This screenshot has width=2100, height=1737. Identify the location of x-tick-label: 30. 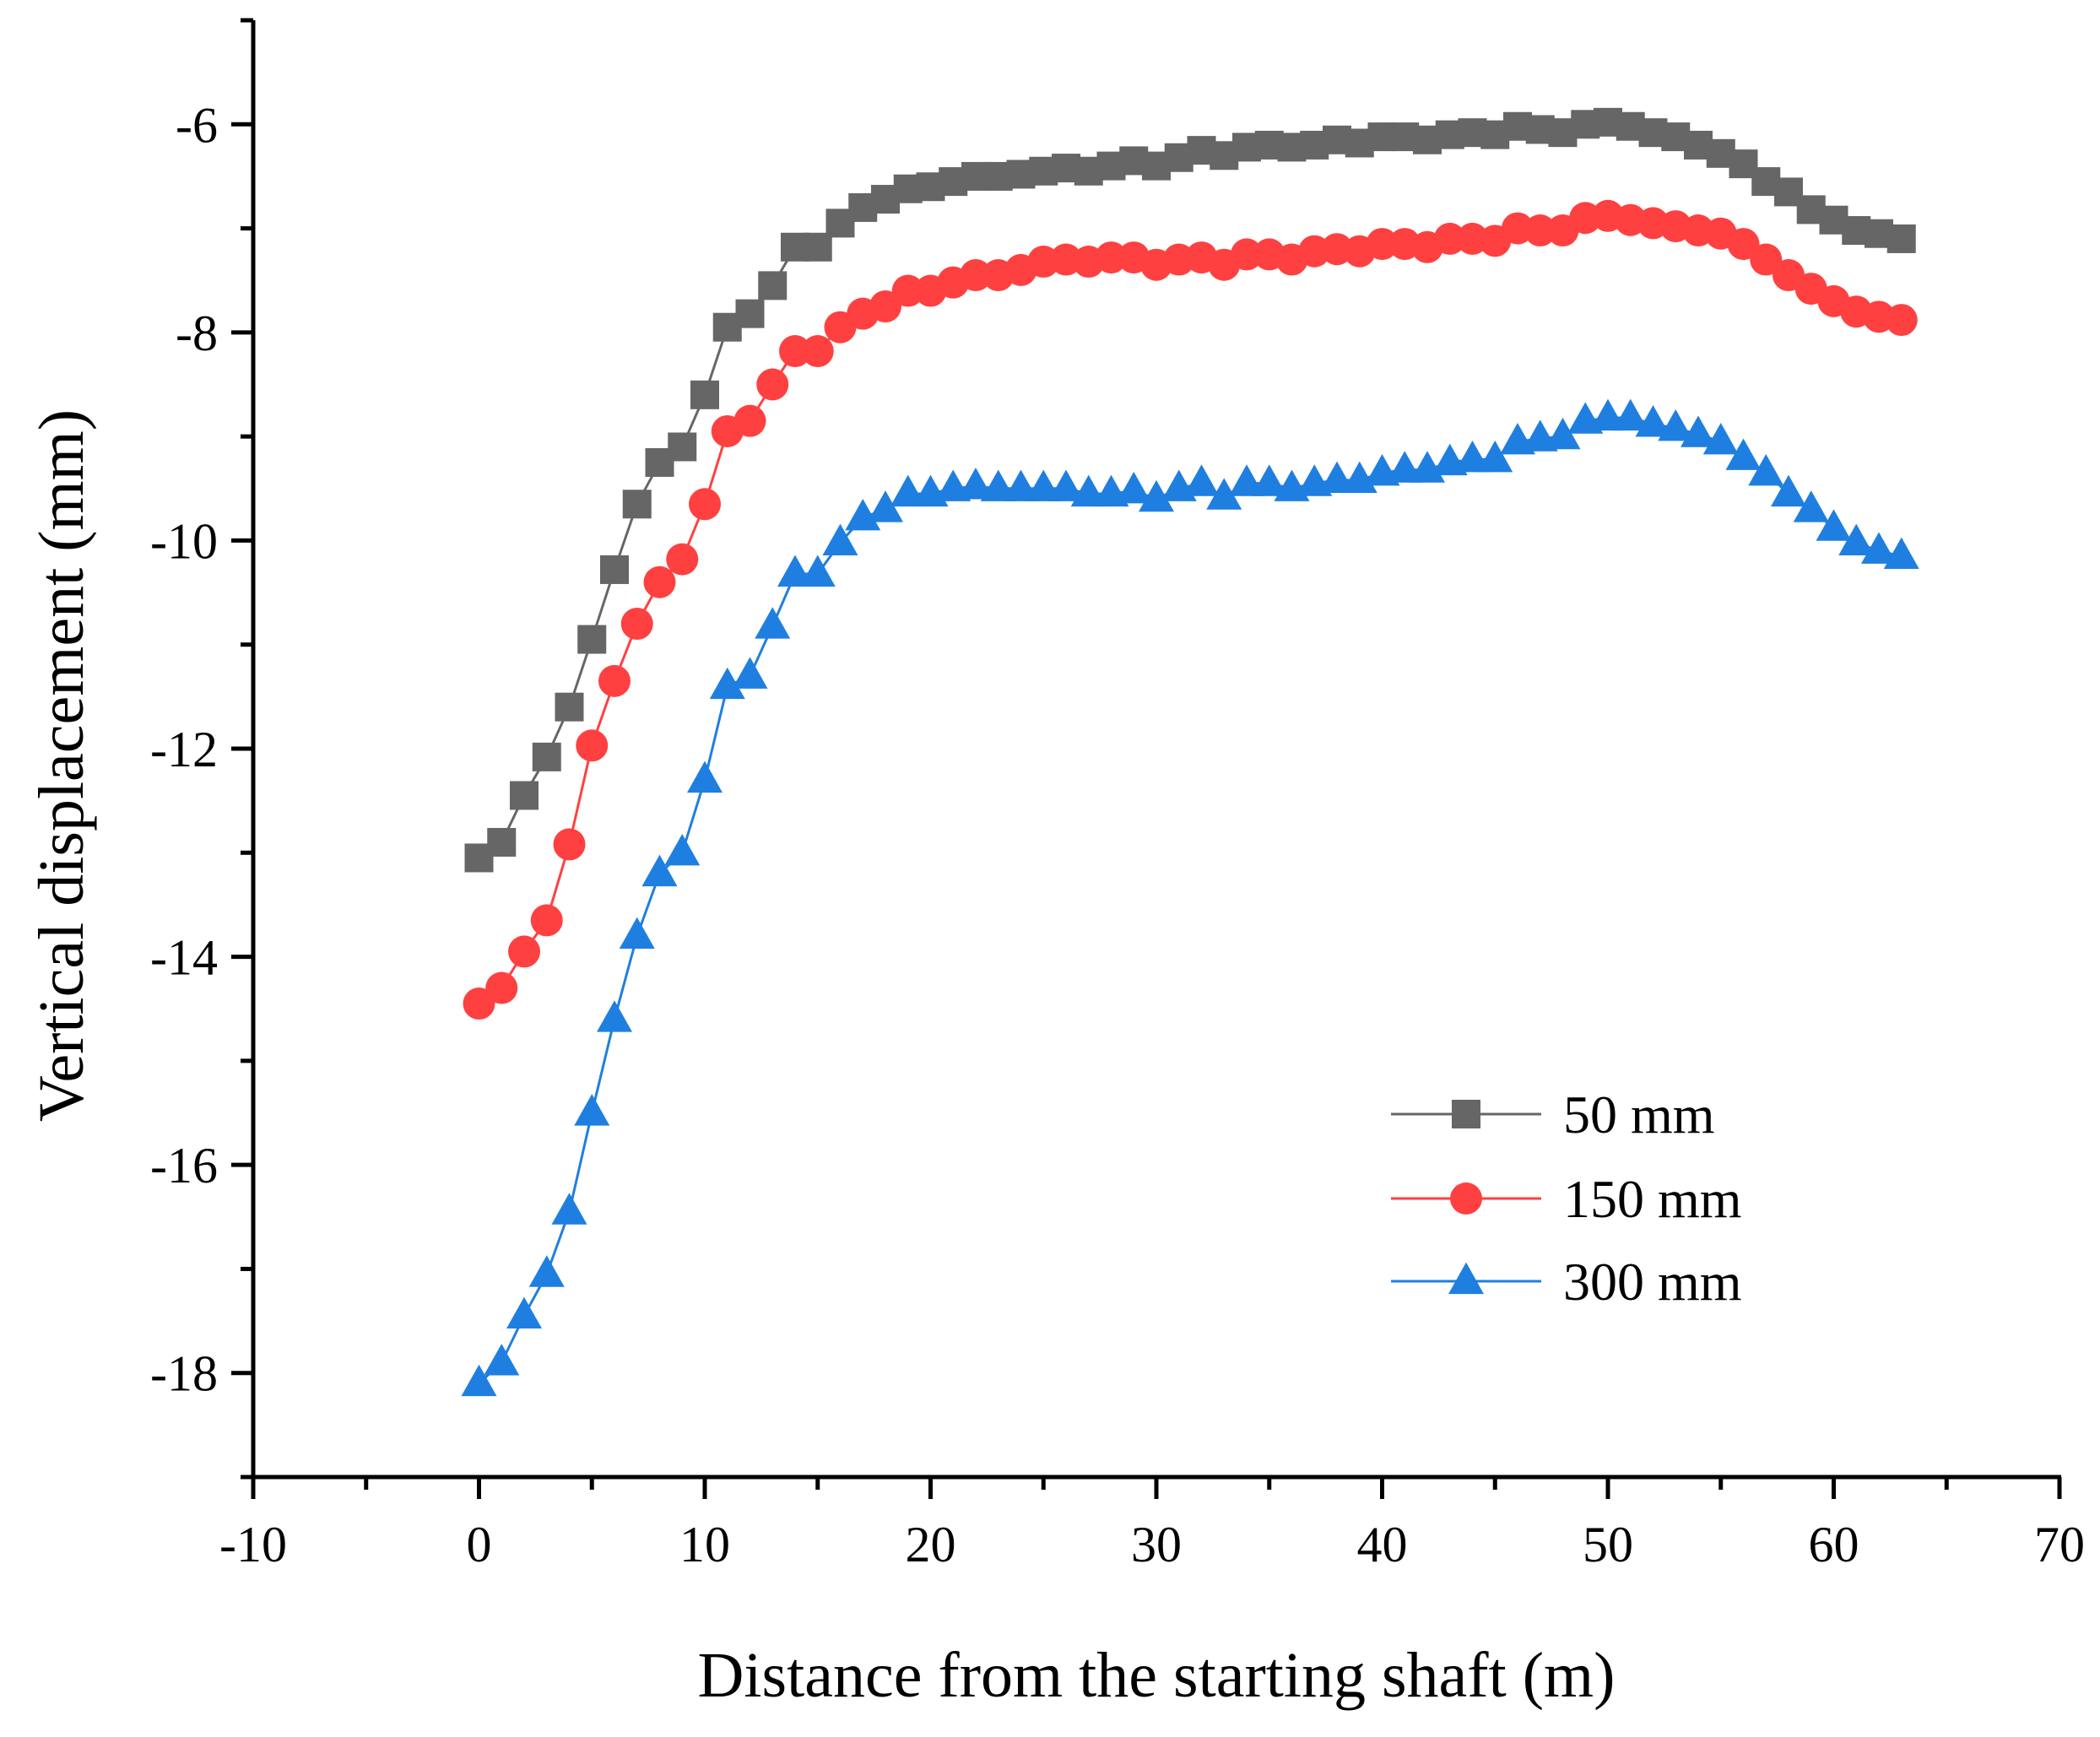
(1156, 1544).